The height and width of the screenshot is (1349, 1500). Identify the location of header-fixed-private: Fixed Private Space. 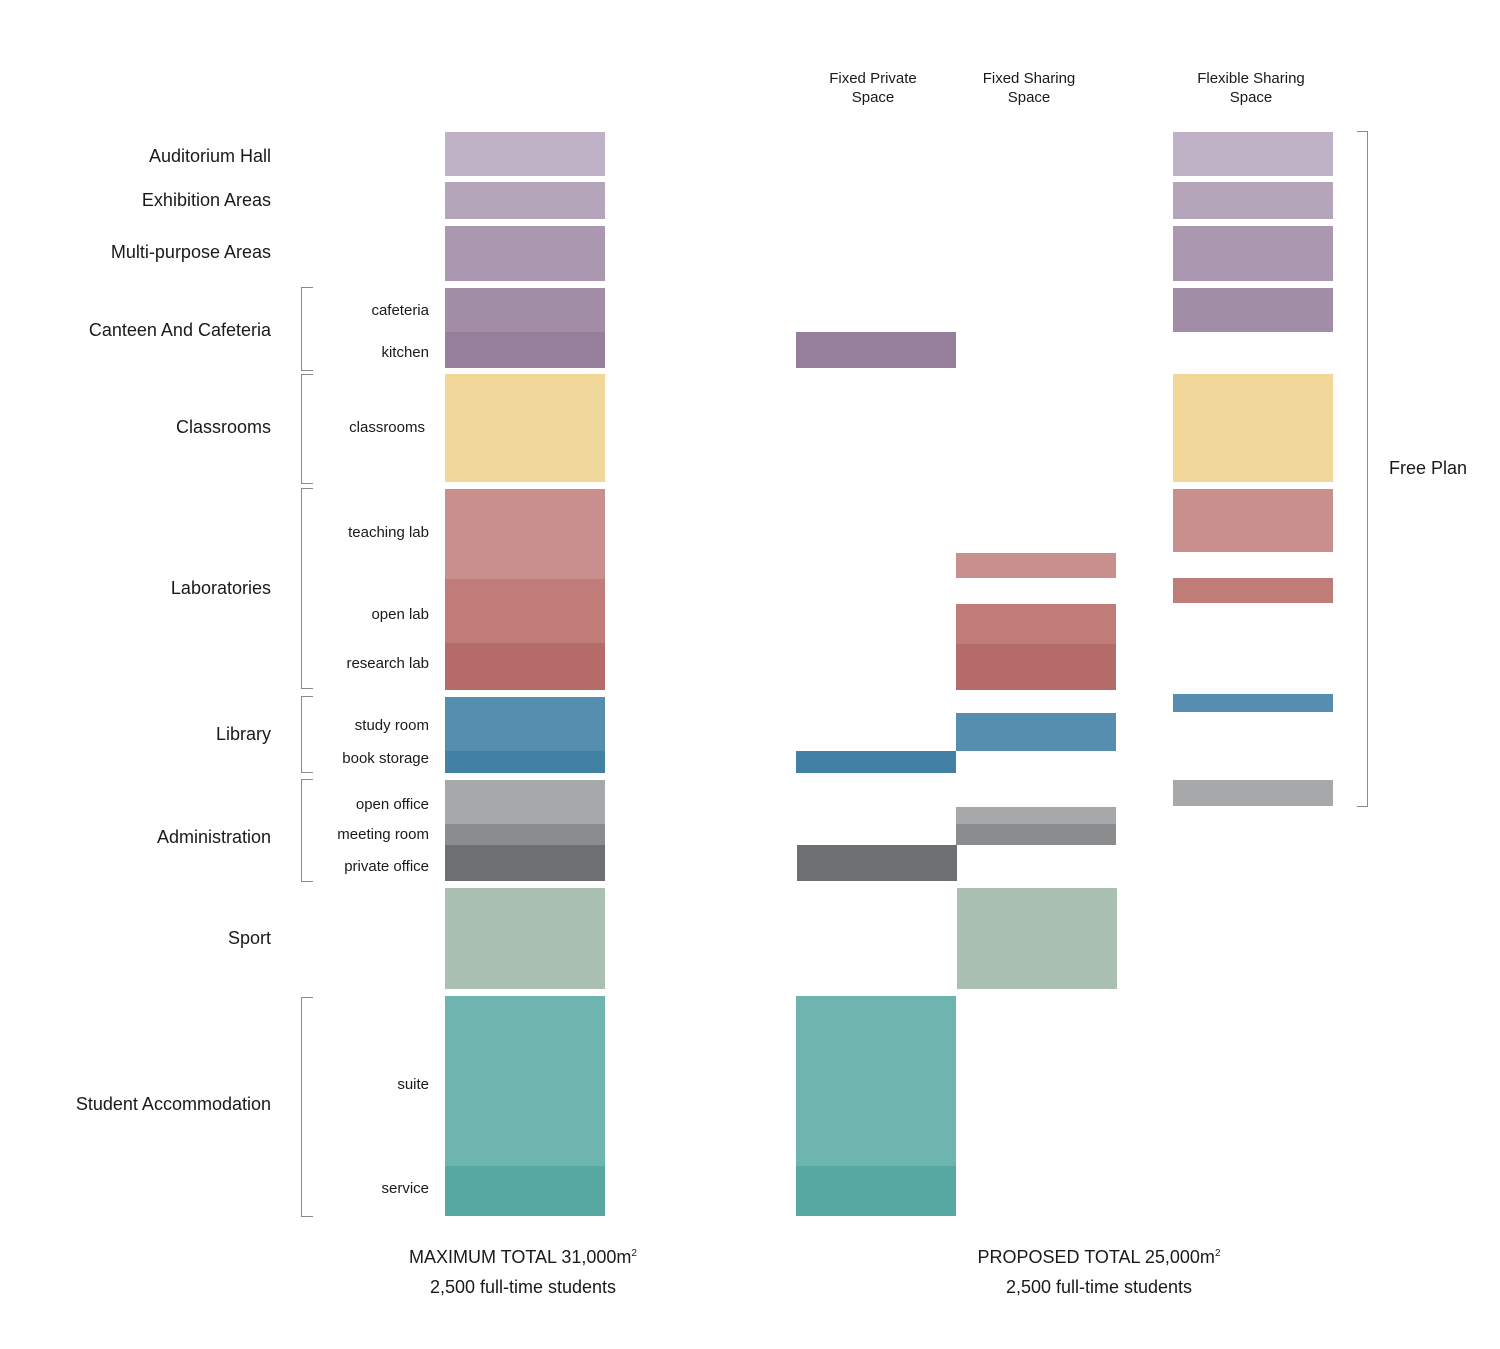
(873, 88).